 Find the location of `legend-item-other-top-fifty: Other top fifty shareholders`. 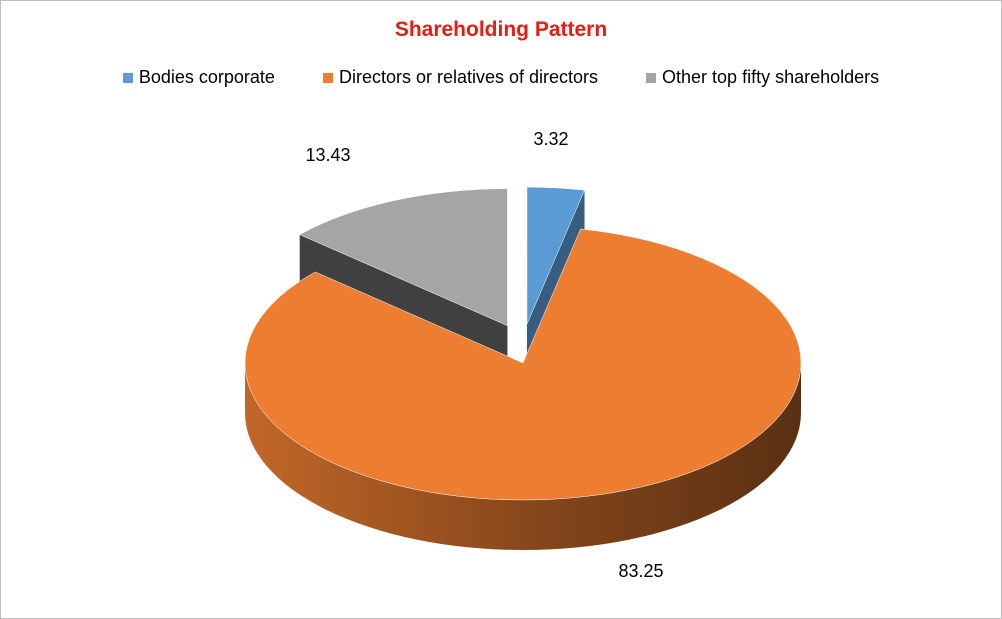

legend-item-other-top-fifty: Other top fifty shareholders is located at coordinates (762, 77).